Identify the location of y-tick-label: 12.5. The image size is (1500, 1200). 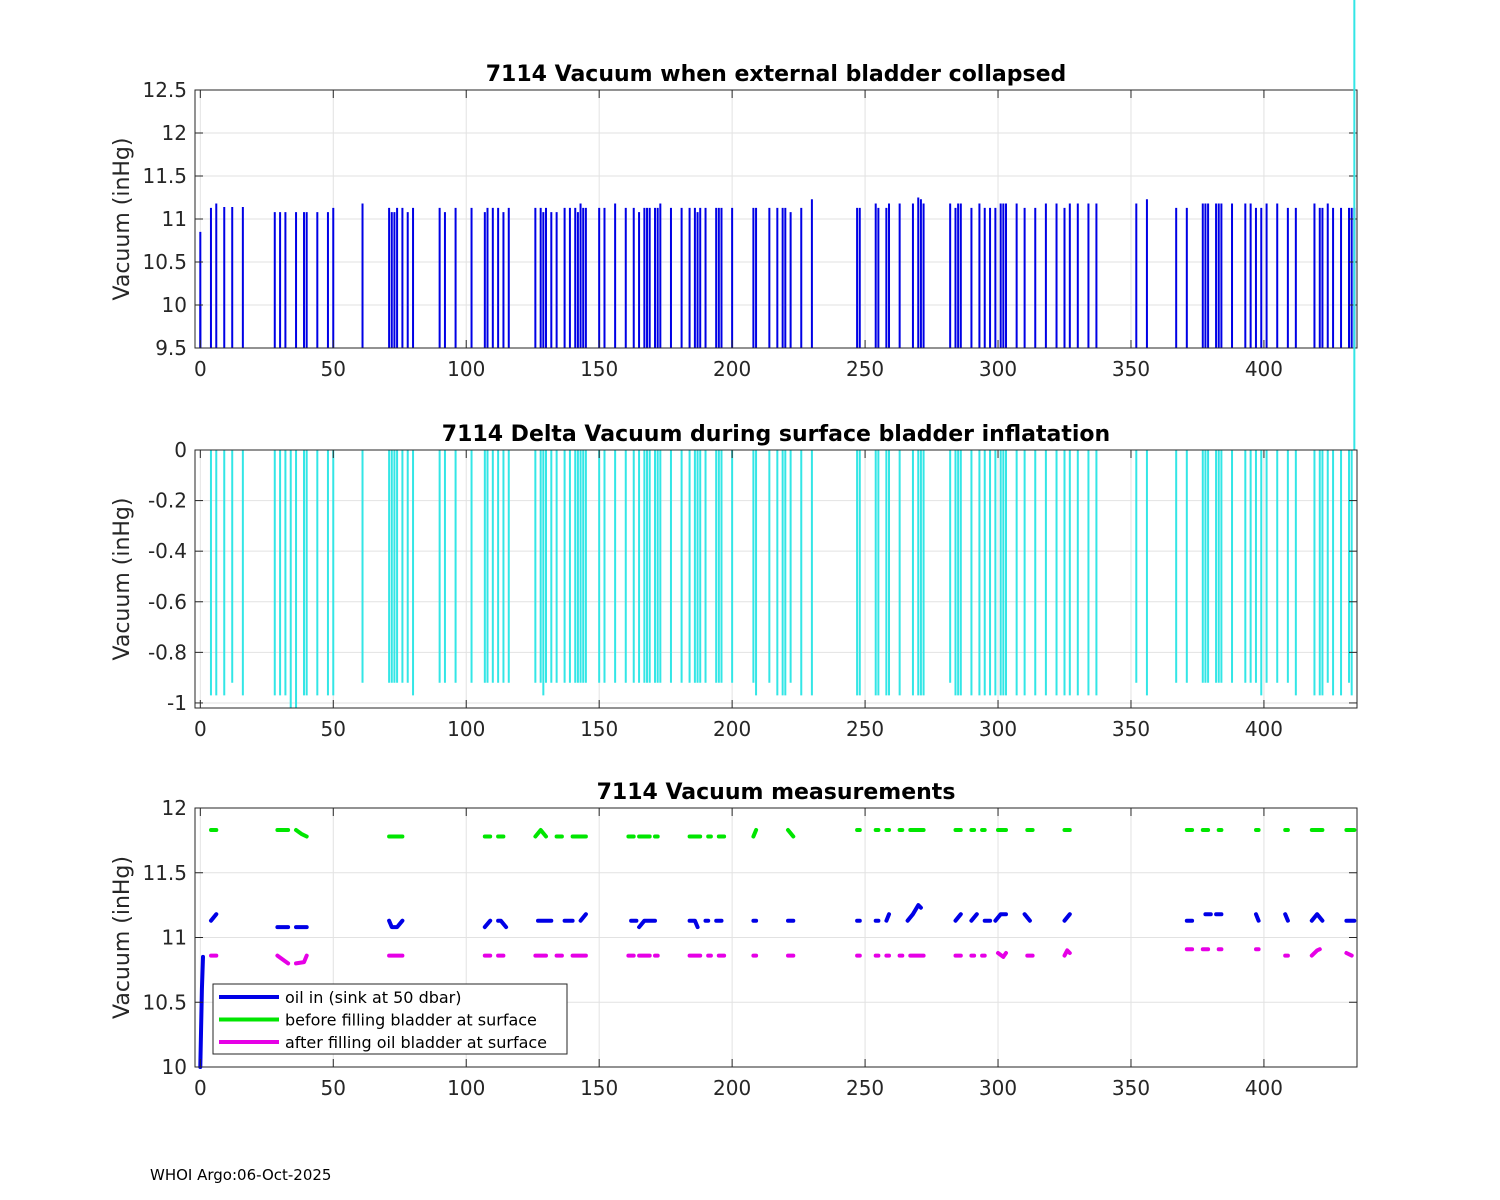
(164, 90).